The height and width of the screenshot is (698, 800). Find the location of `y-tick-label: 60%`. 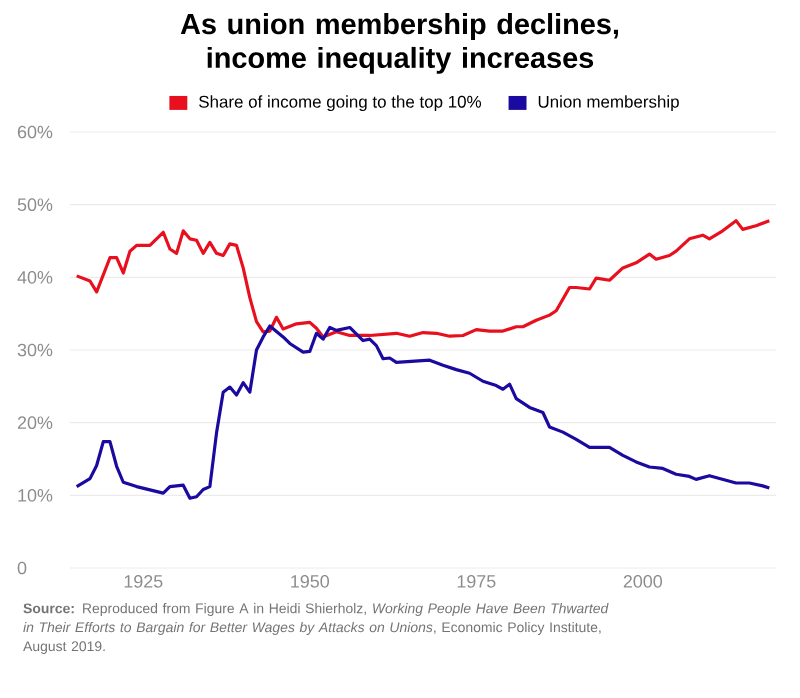

y-tick-label: 60% is located at coordinates (35, 132).